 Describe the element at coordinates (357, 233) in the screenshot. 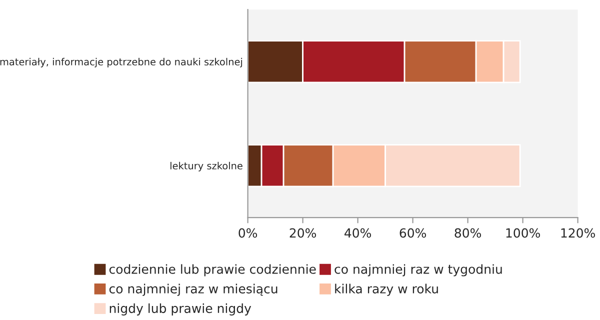

I see `x-tick-label: 40%` at that location.